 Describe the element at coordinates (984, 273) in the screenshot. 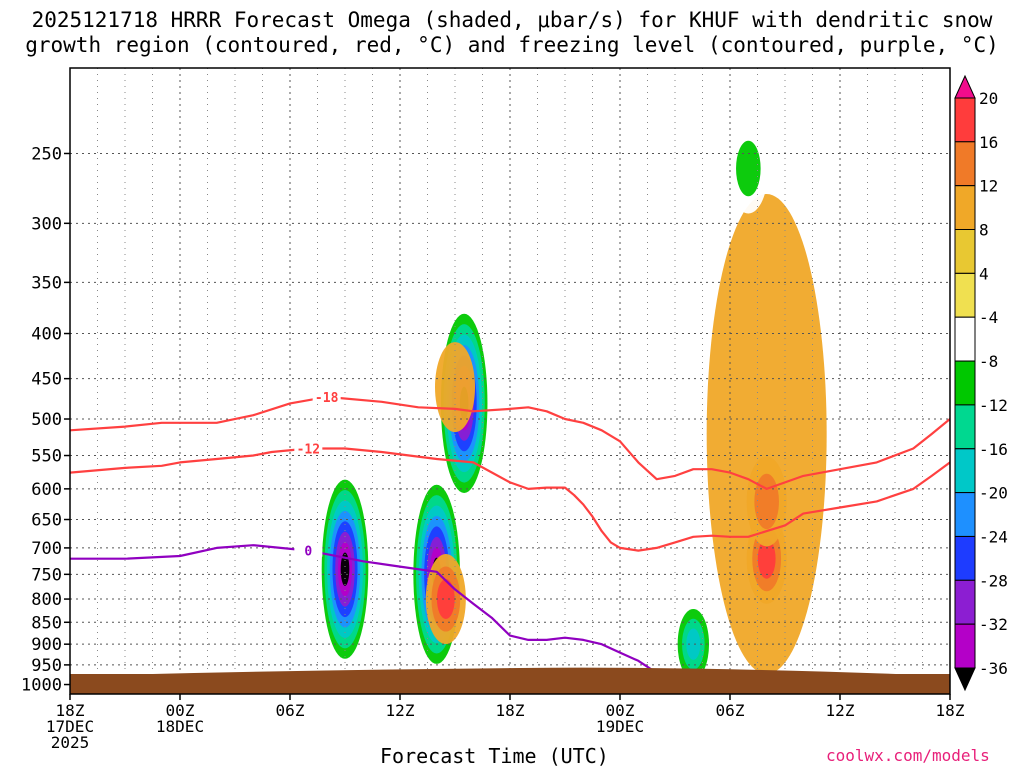

I see `colorbar-label-4: 4` at that location.